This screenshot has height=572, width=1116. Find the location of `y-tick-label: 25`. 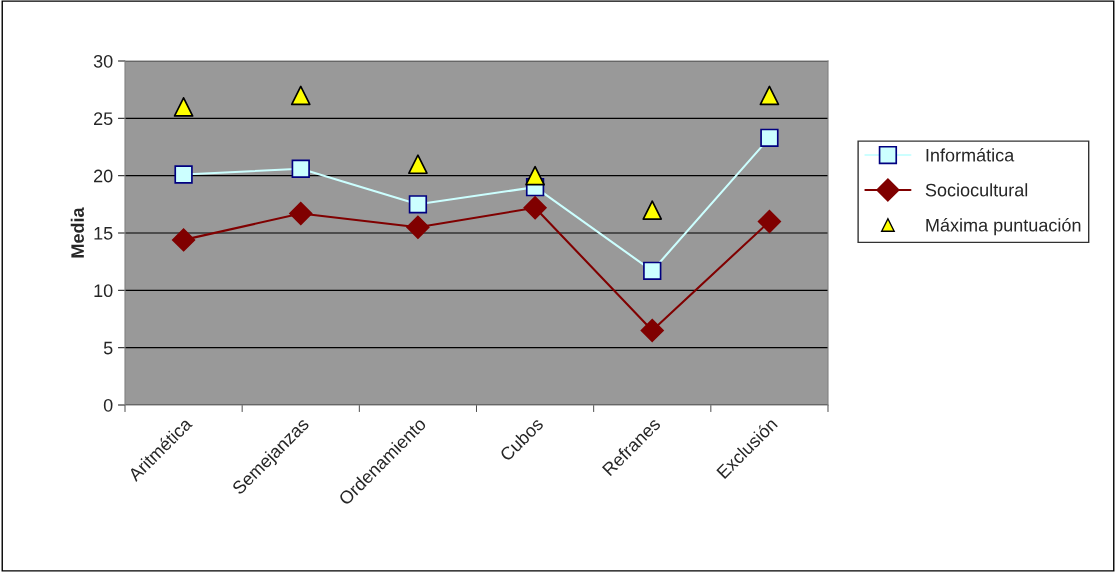

y-tick-label: 25 is located at coordinates (103, 119).